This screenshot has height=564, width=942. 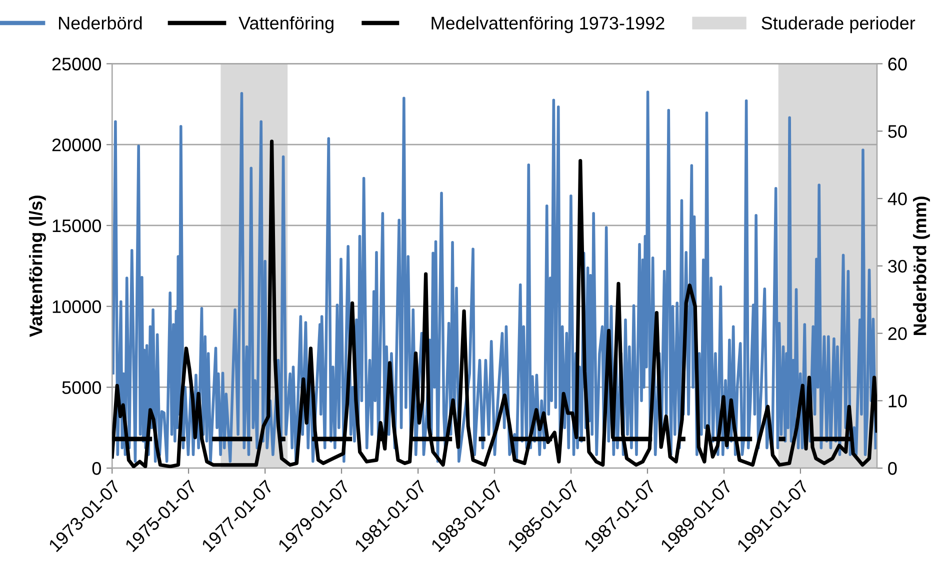 What do you see at coordinates (897, 333) in the screenshot?
I see `y2-tick-label: 20` at bounding box center [897, 333].